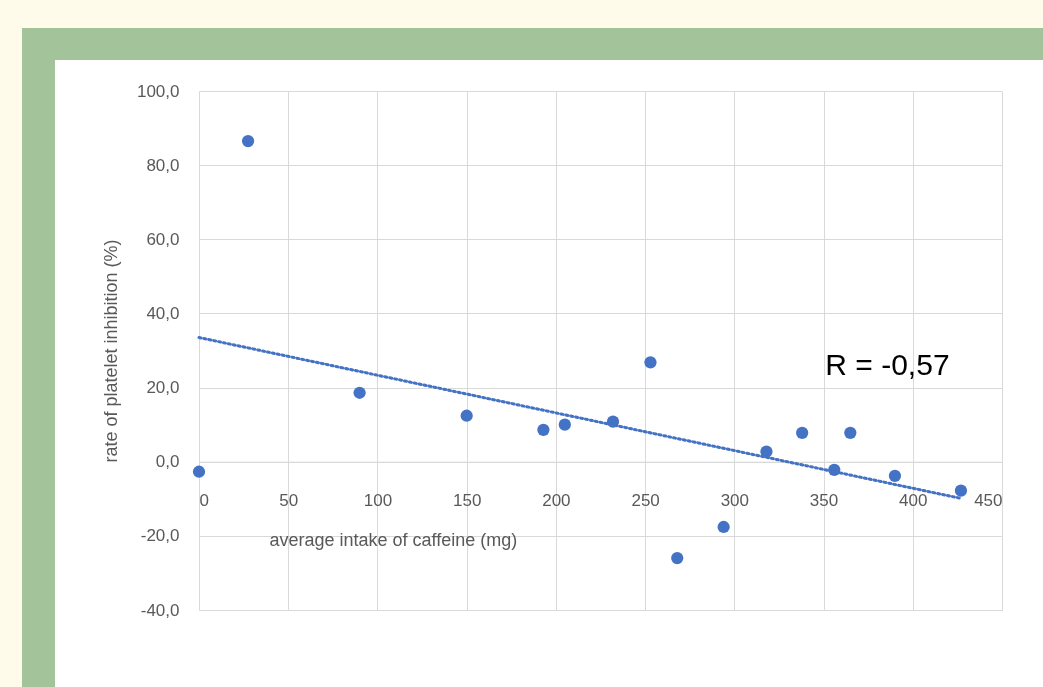 This screenshot has width=1043, height=687. I want to click on x-tick-label: 50, so click(289, 501).